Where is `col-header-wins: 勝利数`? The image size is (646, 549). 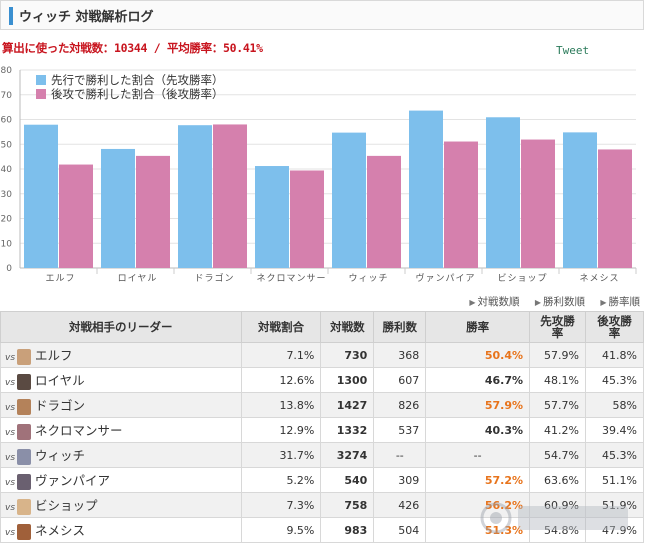
col-header-wins: 勝利数 is located at coordinates (400, 327).